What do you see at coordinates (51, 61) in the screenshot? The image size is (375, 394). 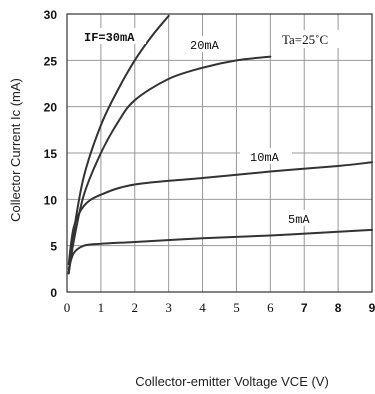 I see `y-tick-label-25: 25` at bounding box center [51, 61].